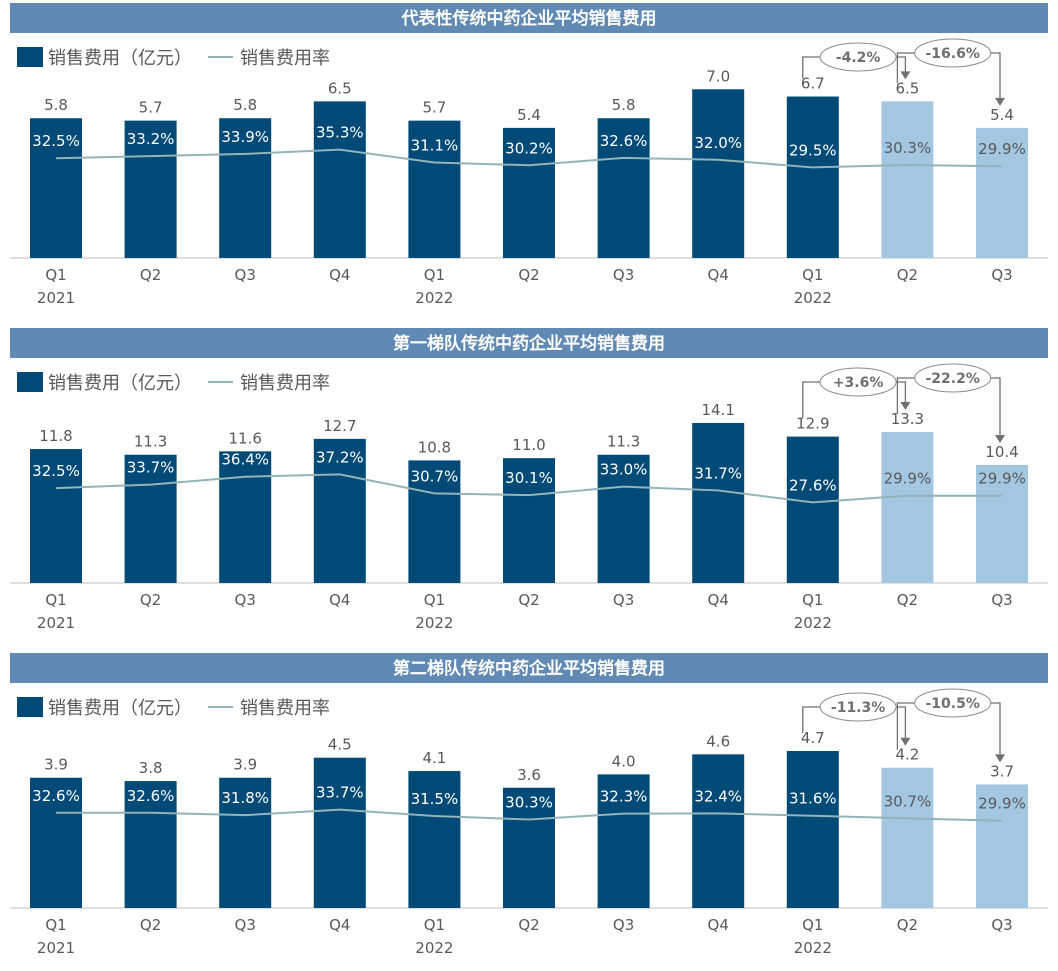 The width and height of the screenshot is (1058, 971). I want to click on chart-title: 第一梯队传统中药企业平均销售费用, so click(529, 343).